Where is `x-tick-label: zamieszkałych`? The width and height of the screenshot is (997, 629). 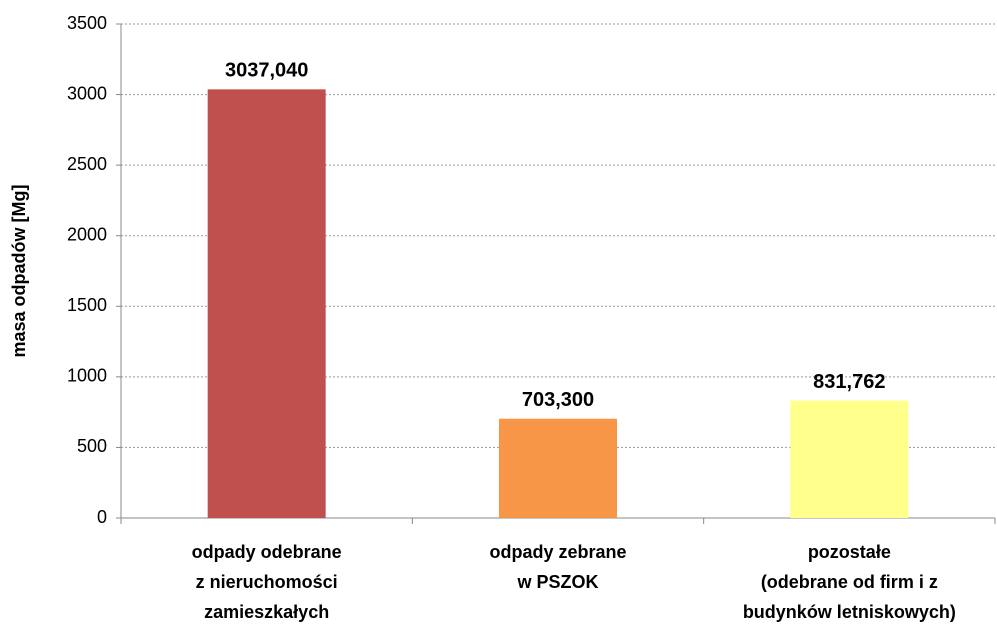
x-tick-label: zamieszkałych is located at coordinates (266, 612).